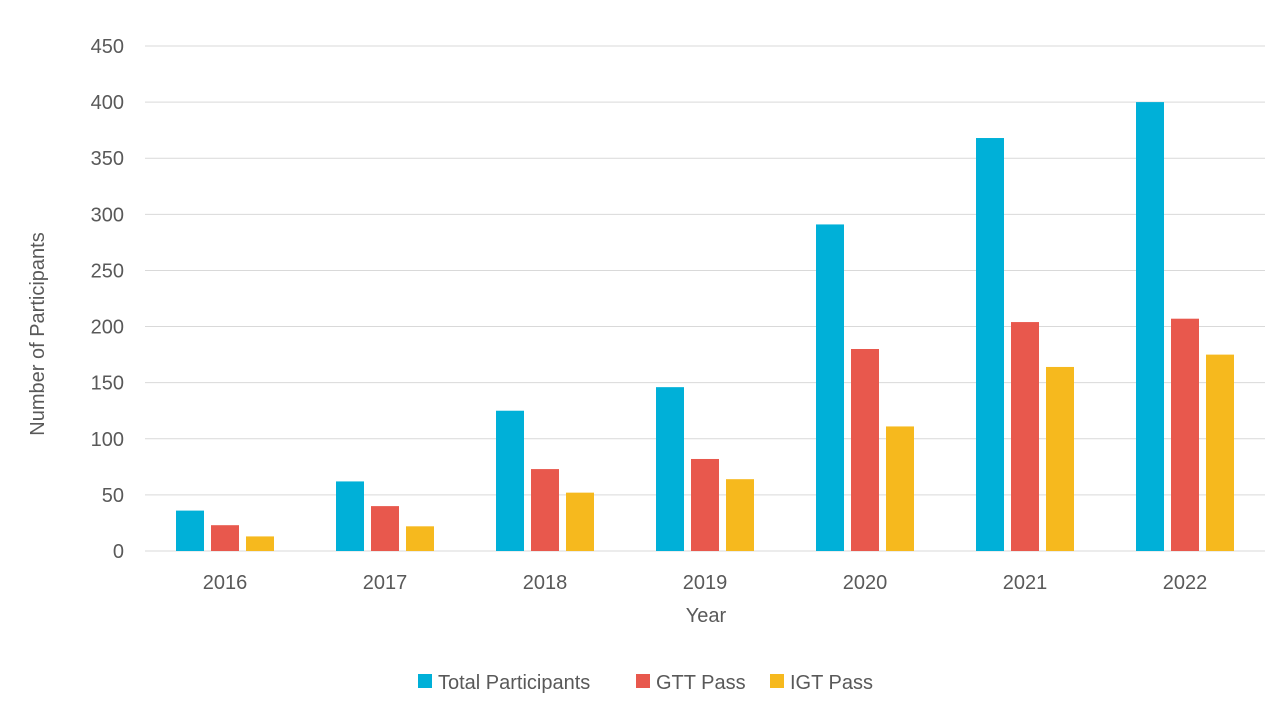 The image size is (1280, 720). What do you see at coordinates (831, 683) in the screenshot?
I see `legend-label: IGT Pass` at bounding box center [831, 683].